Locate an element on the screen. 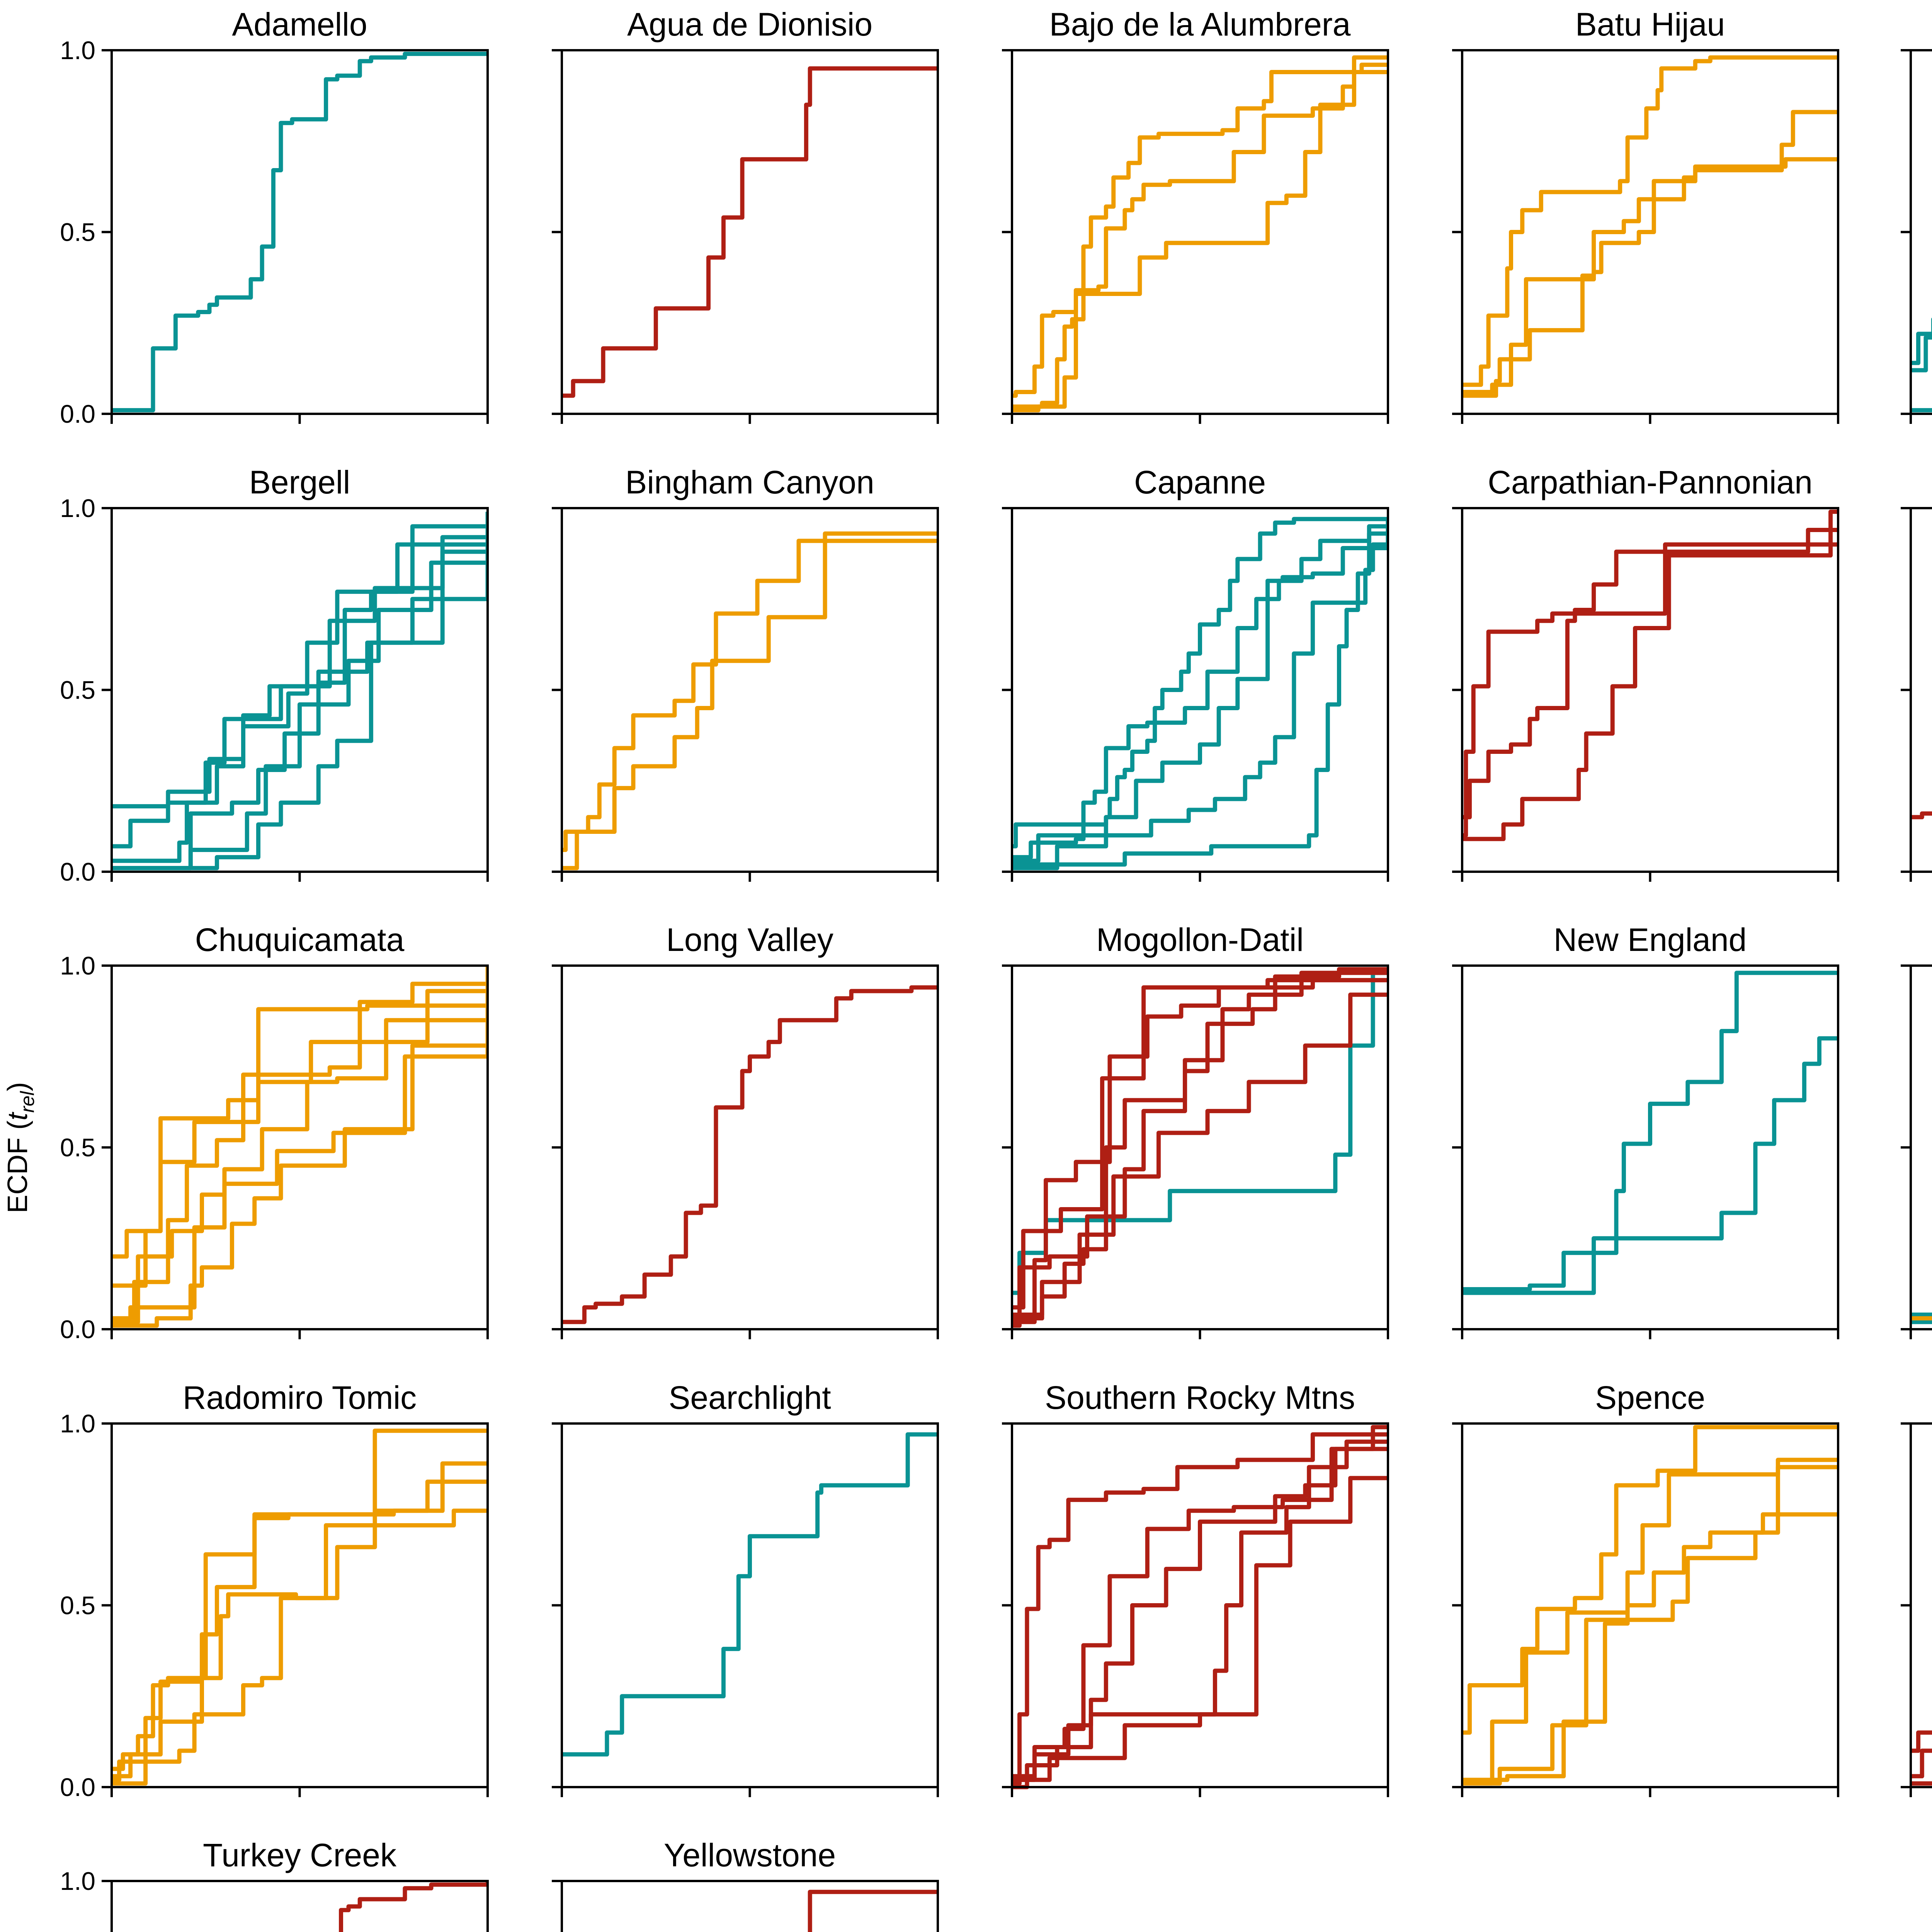  panel-title: Batu Hijau is located at coordinates (1650, 25).